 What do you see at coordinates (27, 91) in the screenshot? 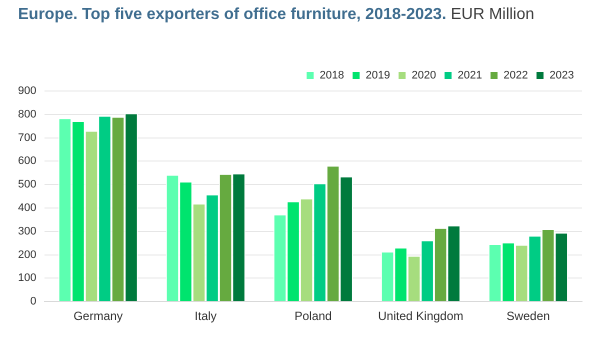
I see `y-tick-label: 900` at bounding box center [27, 91].